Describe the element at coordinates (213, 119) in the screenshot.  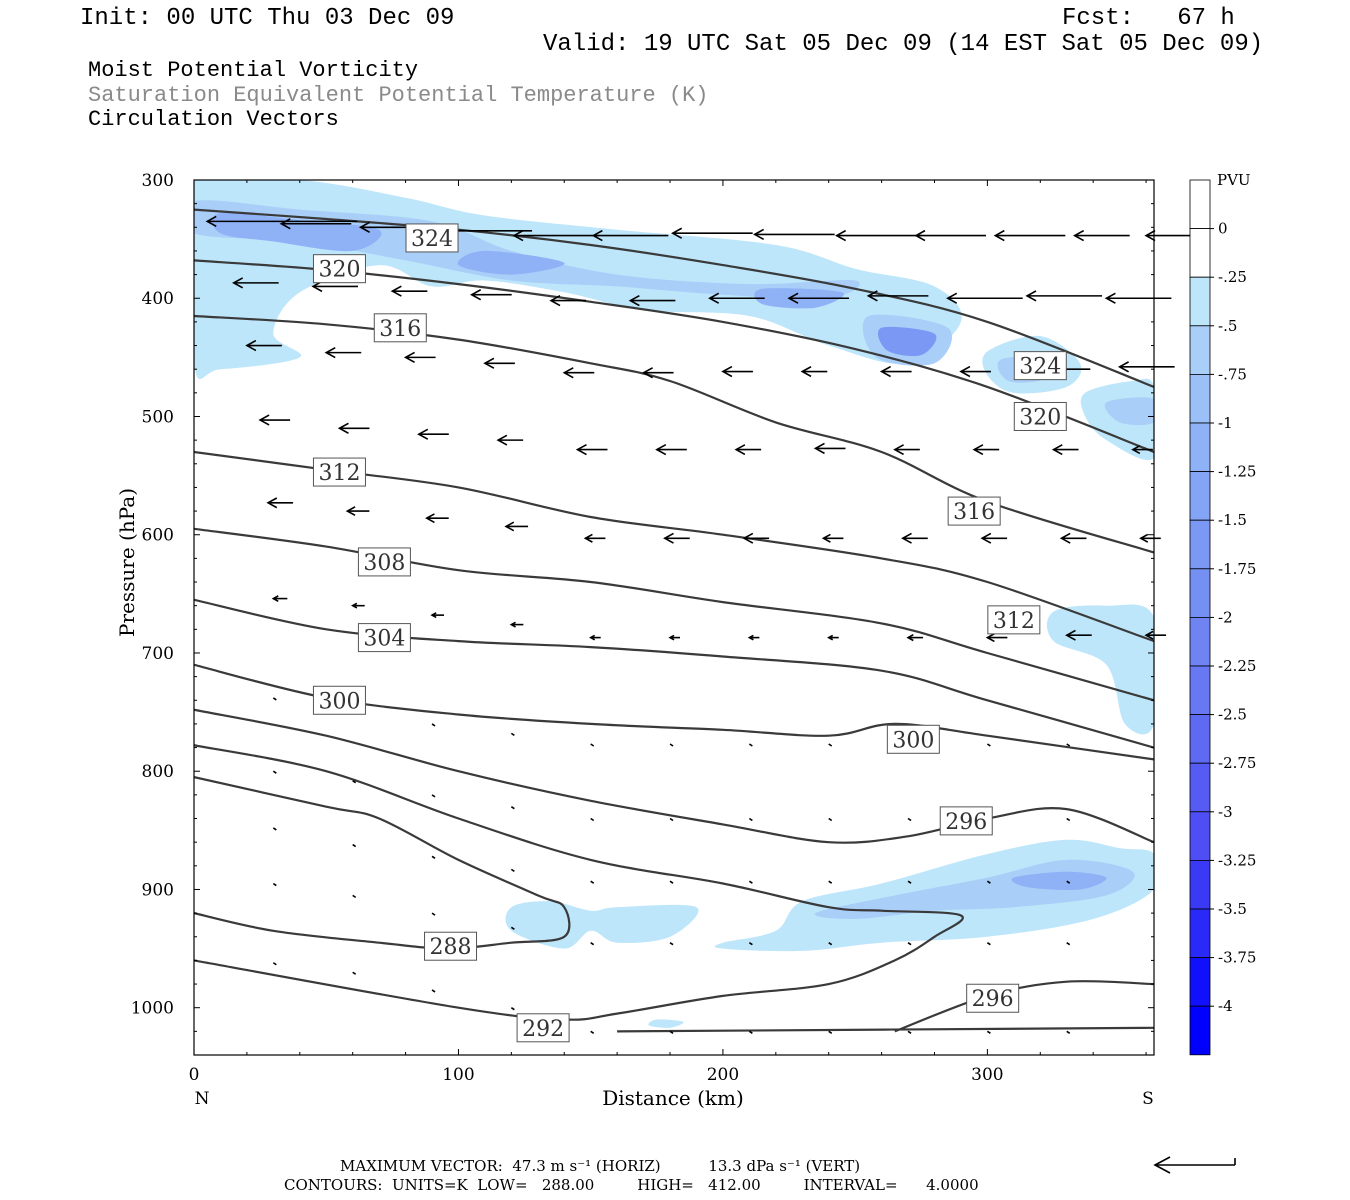
I see `field-title-vectors: Circulation Vectors` at that location.